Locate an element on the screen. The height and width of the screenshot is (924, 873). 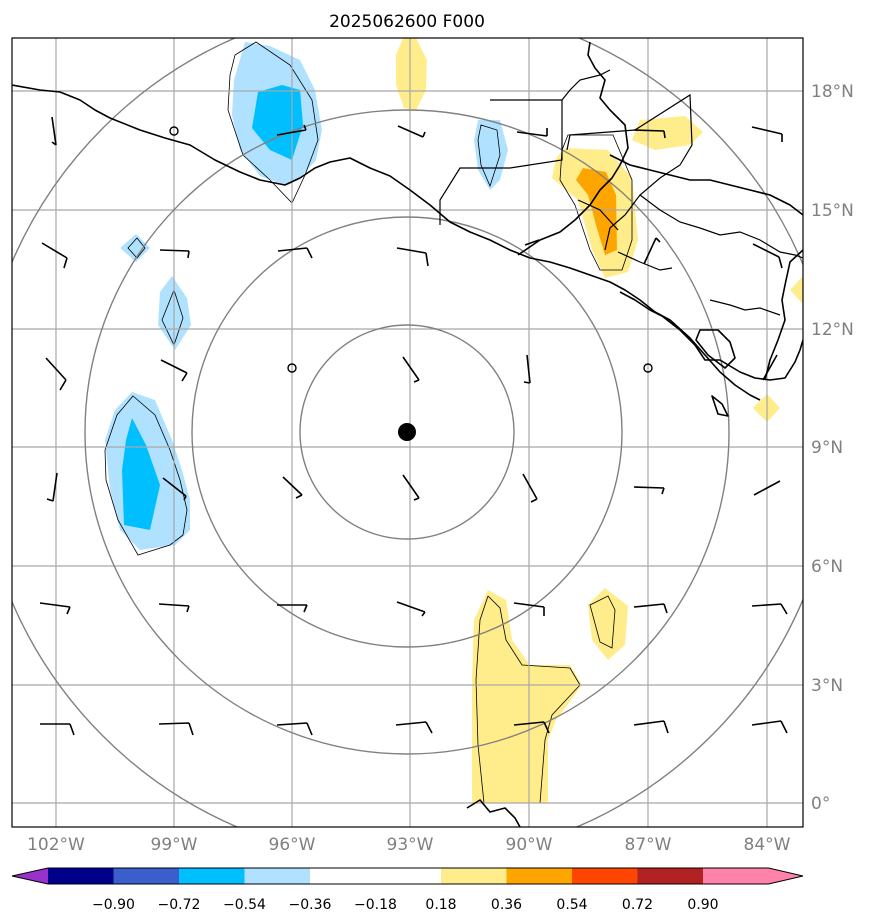
storm-center-marker is located at coordinates (407, 432).